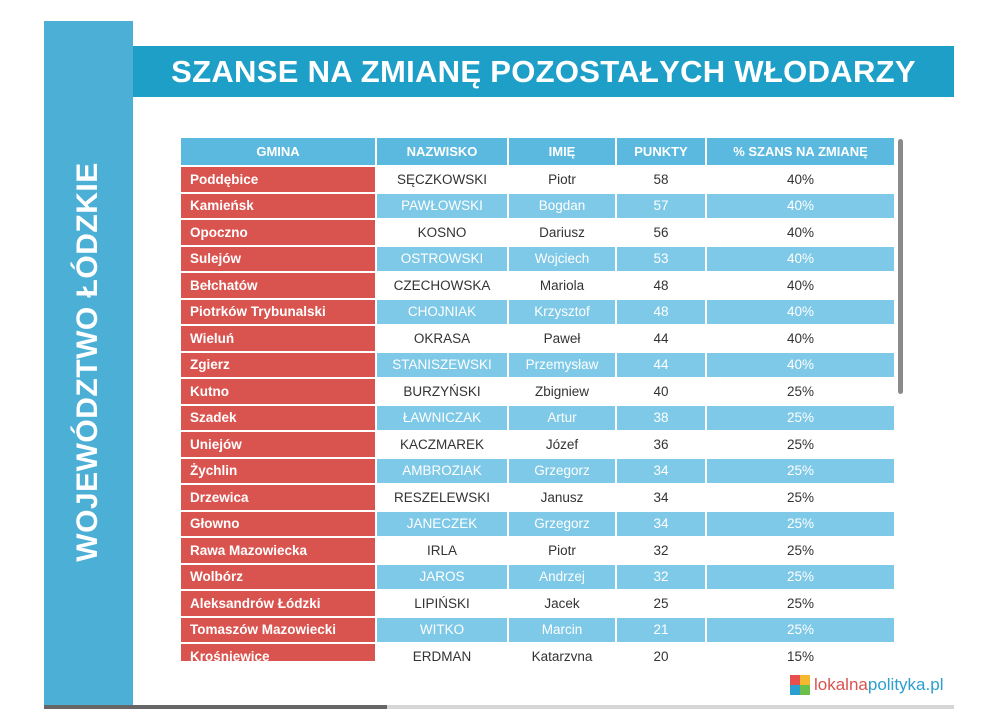 This screenshot has width=1006, height=720. What do you see at coordinates (279, 258) in the screenshot?
I see `cell-gmina: Sulejów` at bounding box center [279, 258].